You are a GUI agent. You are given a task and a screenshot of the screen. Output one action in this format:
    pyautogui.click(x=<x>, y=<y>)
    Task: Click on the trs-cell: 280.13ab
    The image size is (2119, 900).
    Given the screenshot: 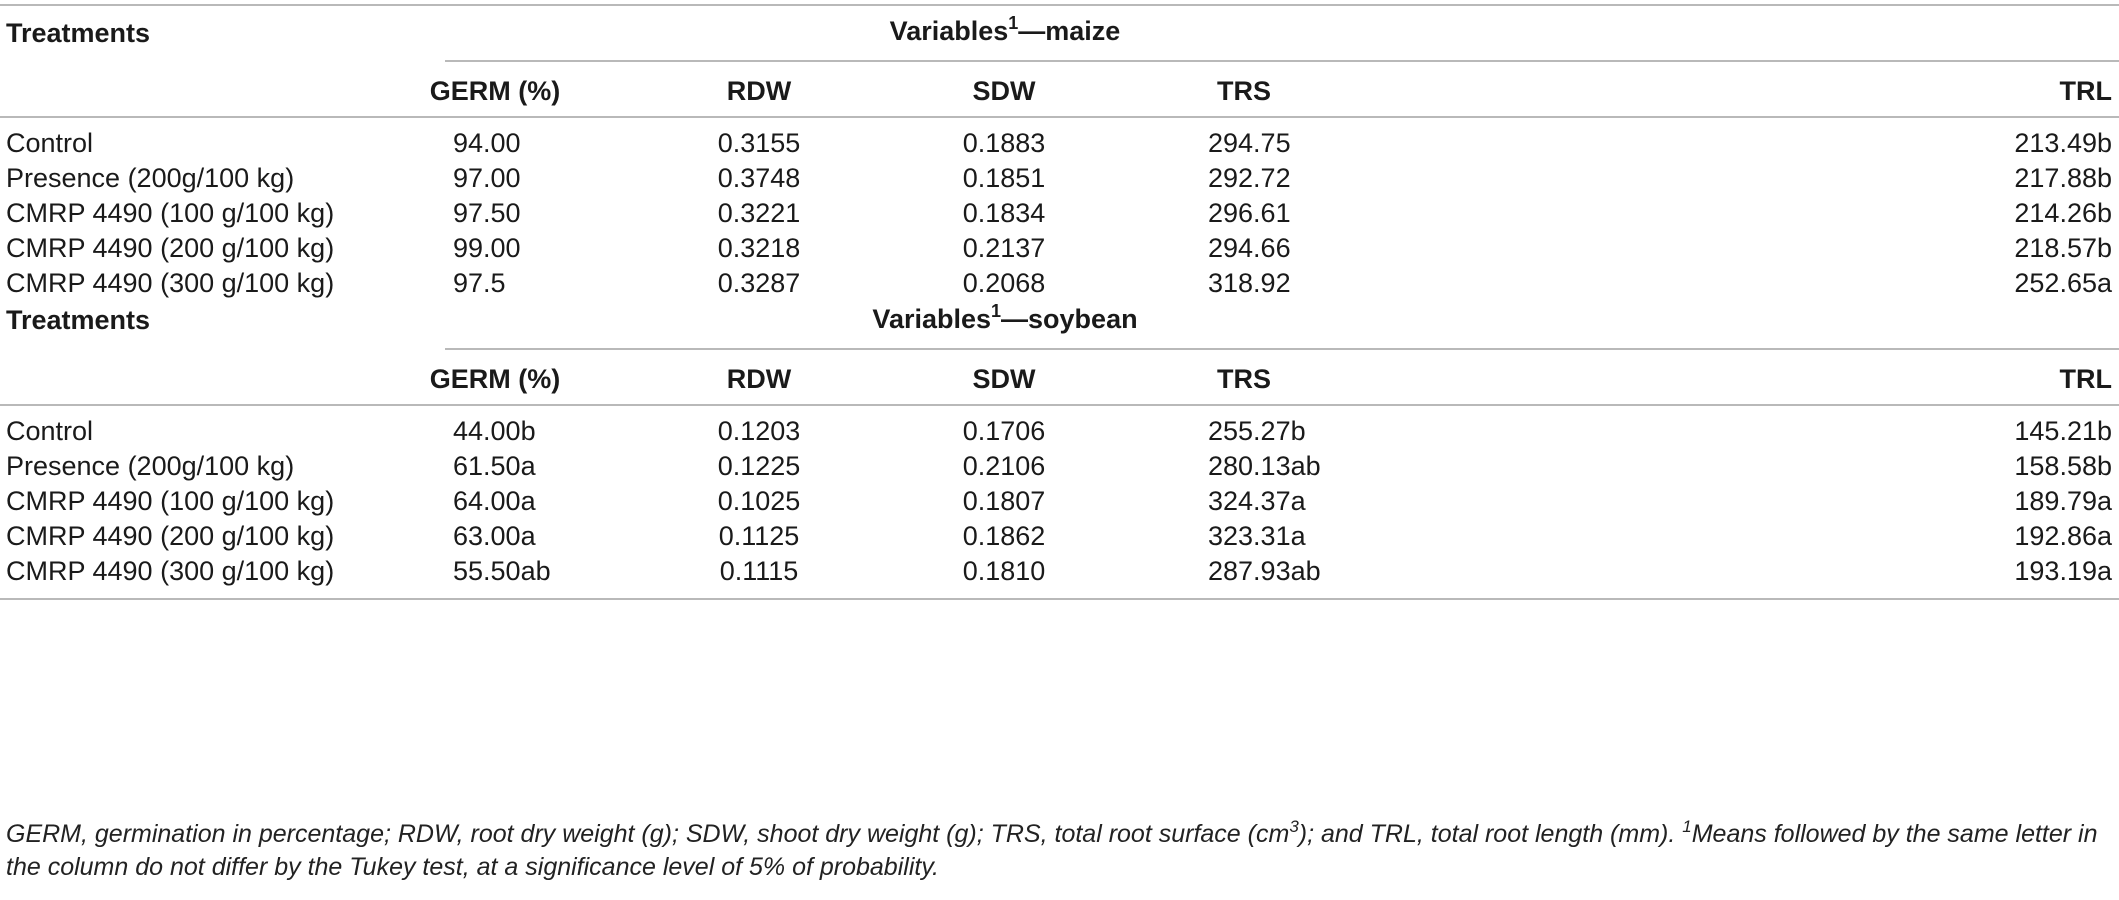 What is the action you would take?
    pyautogui.click(x=1264, y=466)
    